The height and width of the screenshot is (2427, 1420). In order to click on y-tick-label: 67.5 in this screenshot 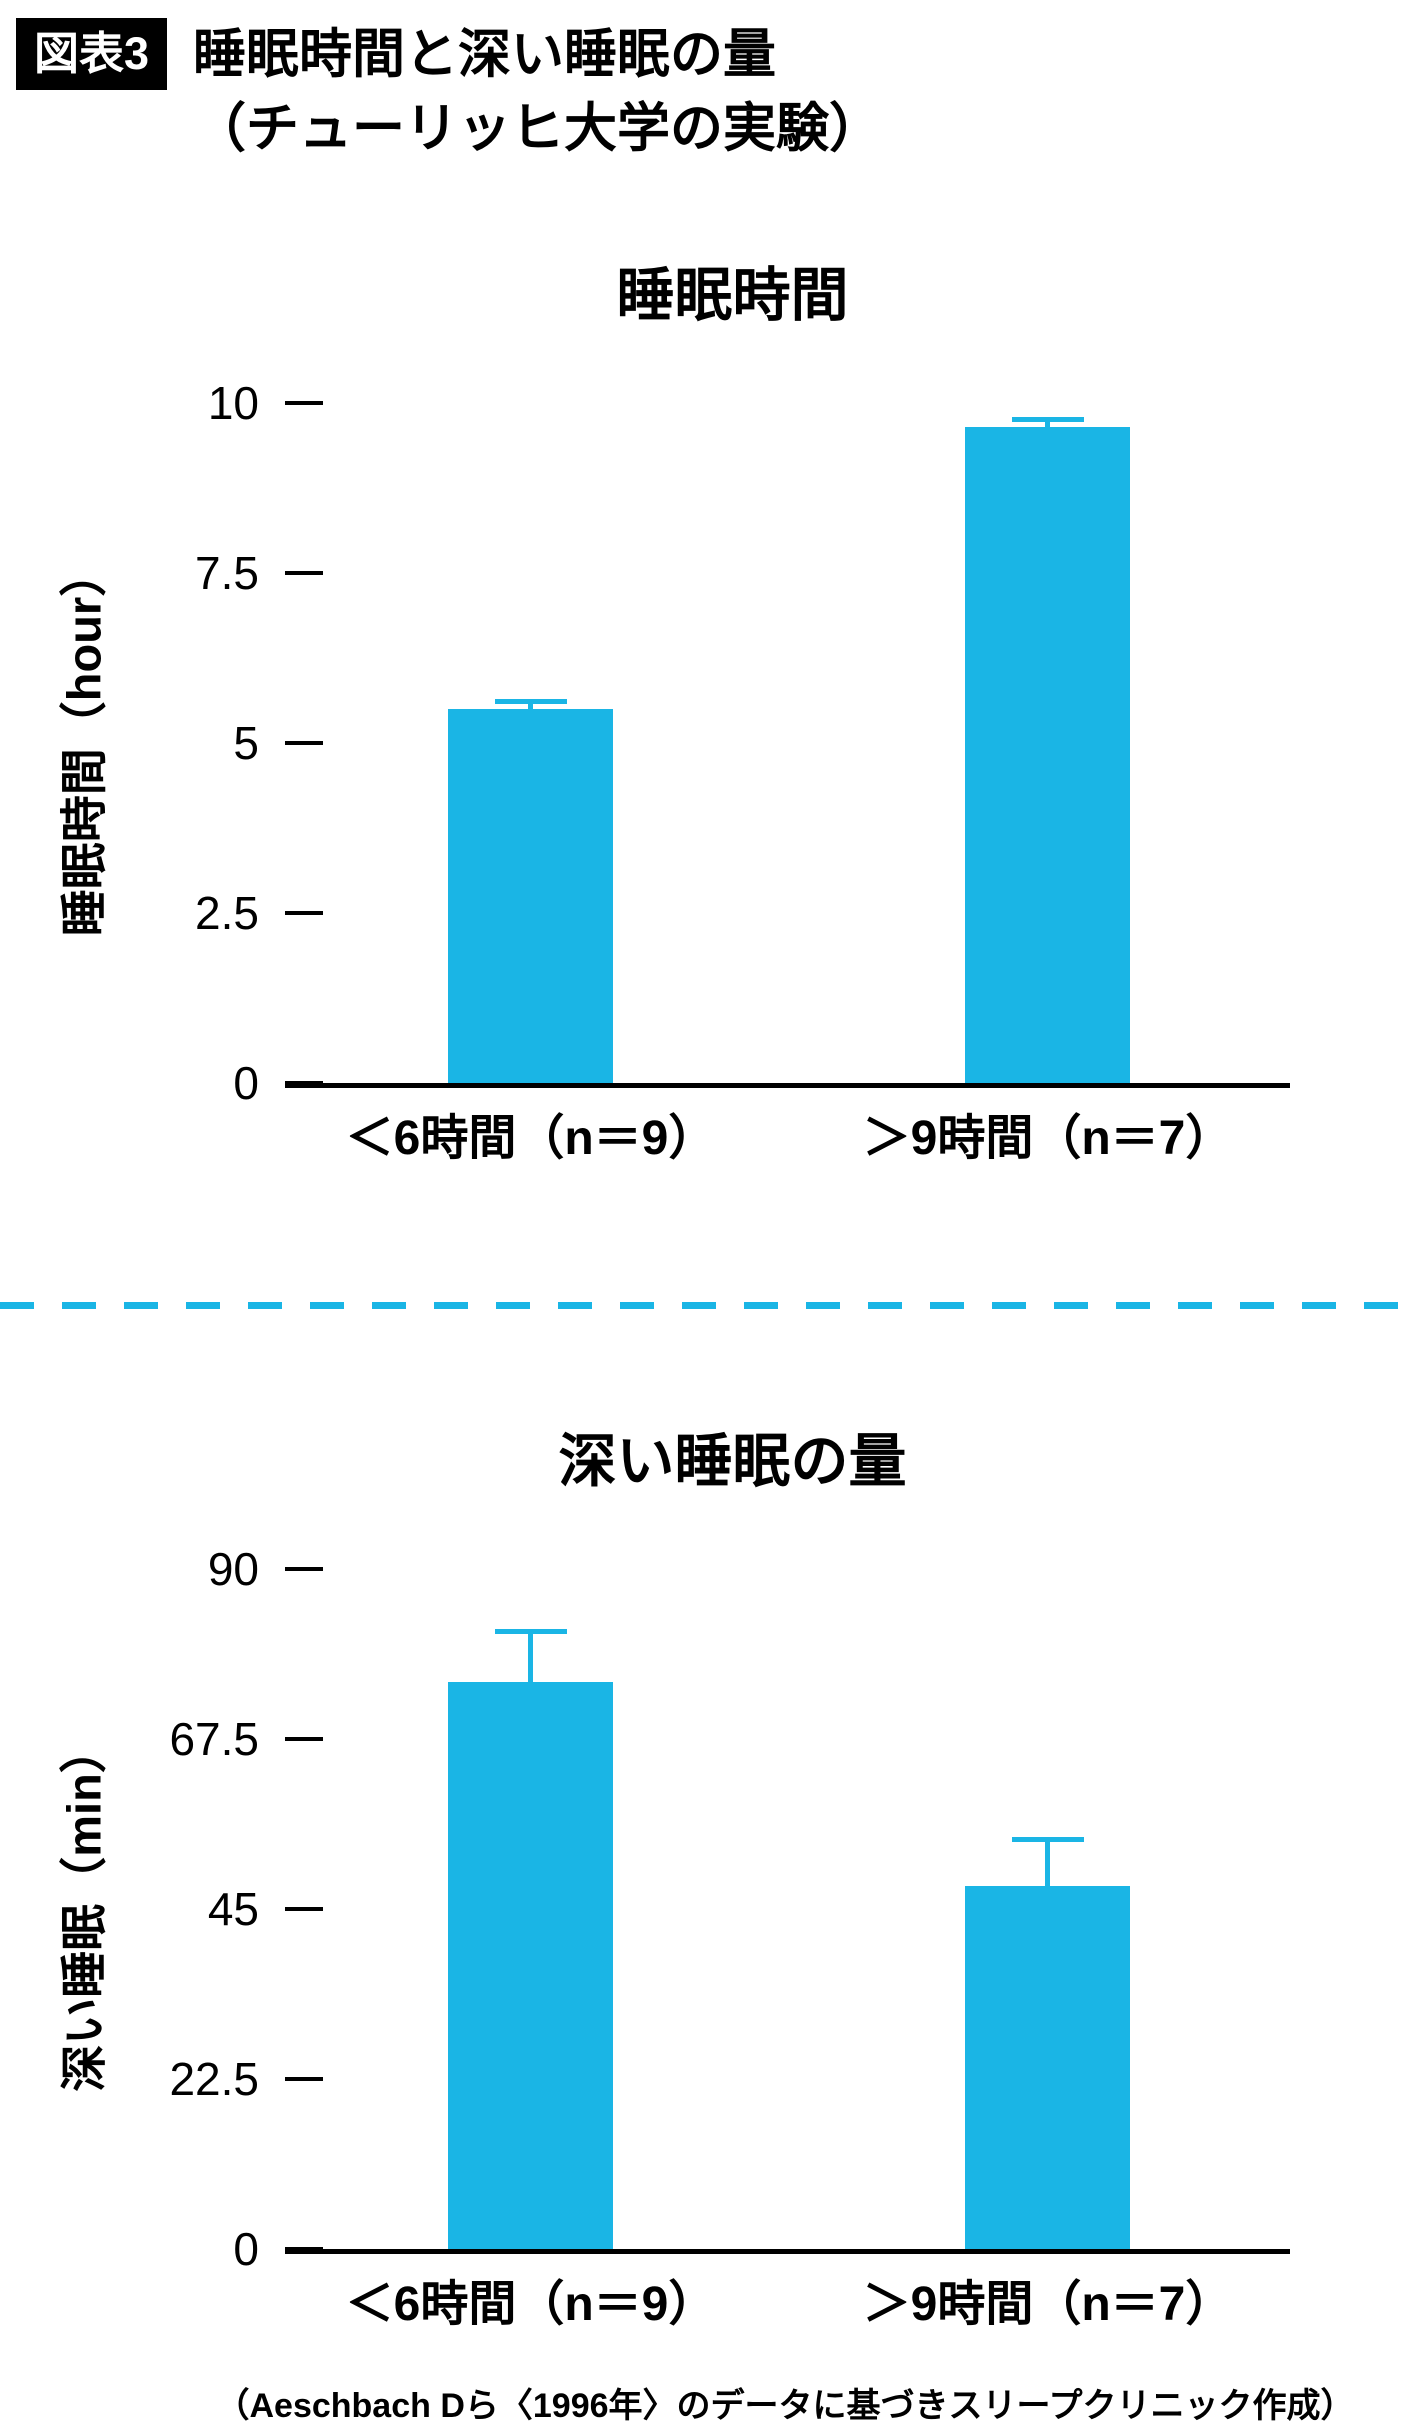, I will do `click(214, 1738)`.